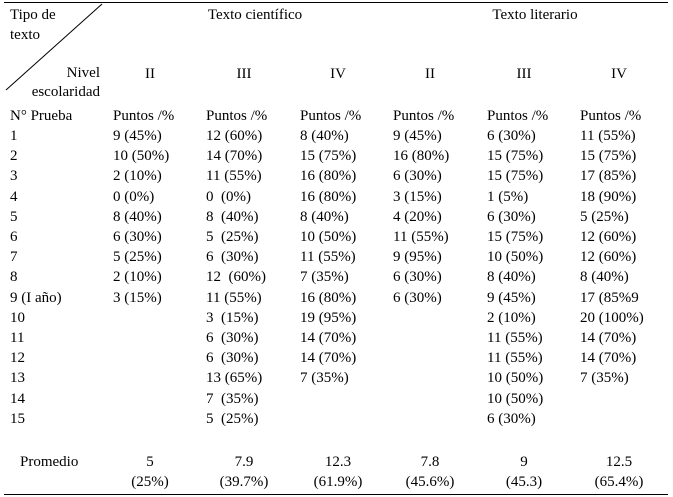 The width and height of the screenshot is (673, 497). I want to click on prueba-number-cell: 4, so click(14, 196).